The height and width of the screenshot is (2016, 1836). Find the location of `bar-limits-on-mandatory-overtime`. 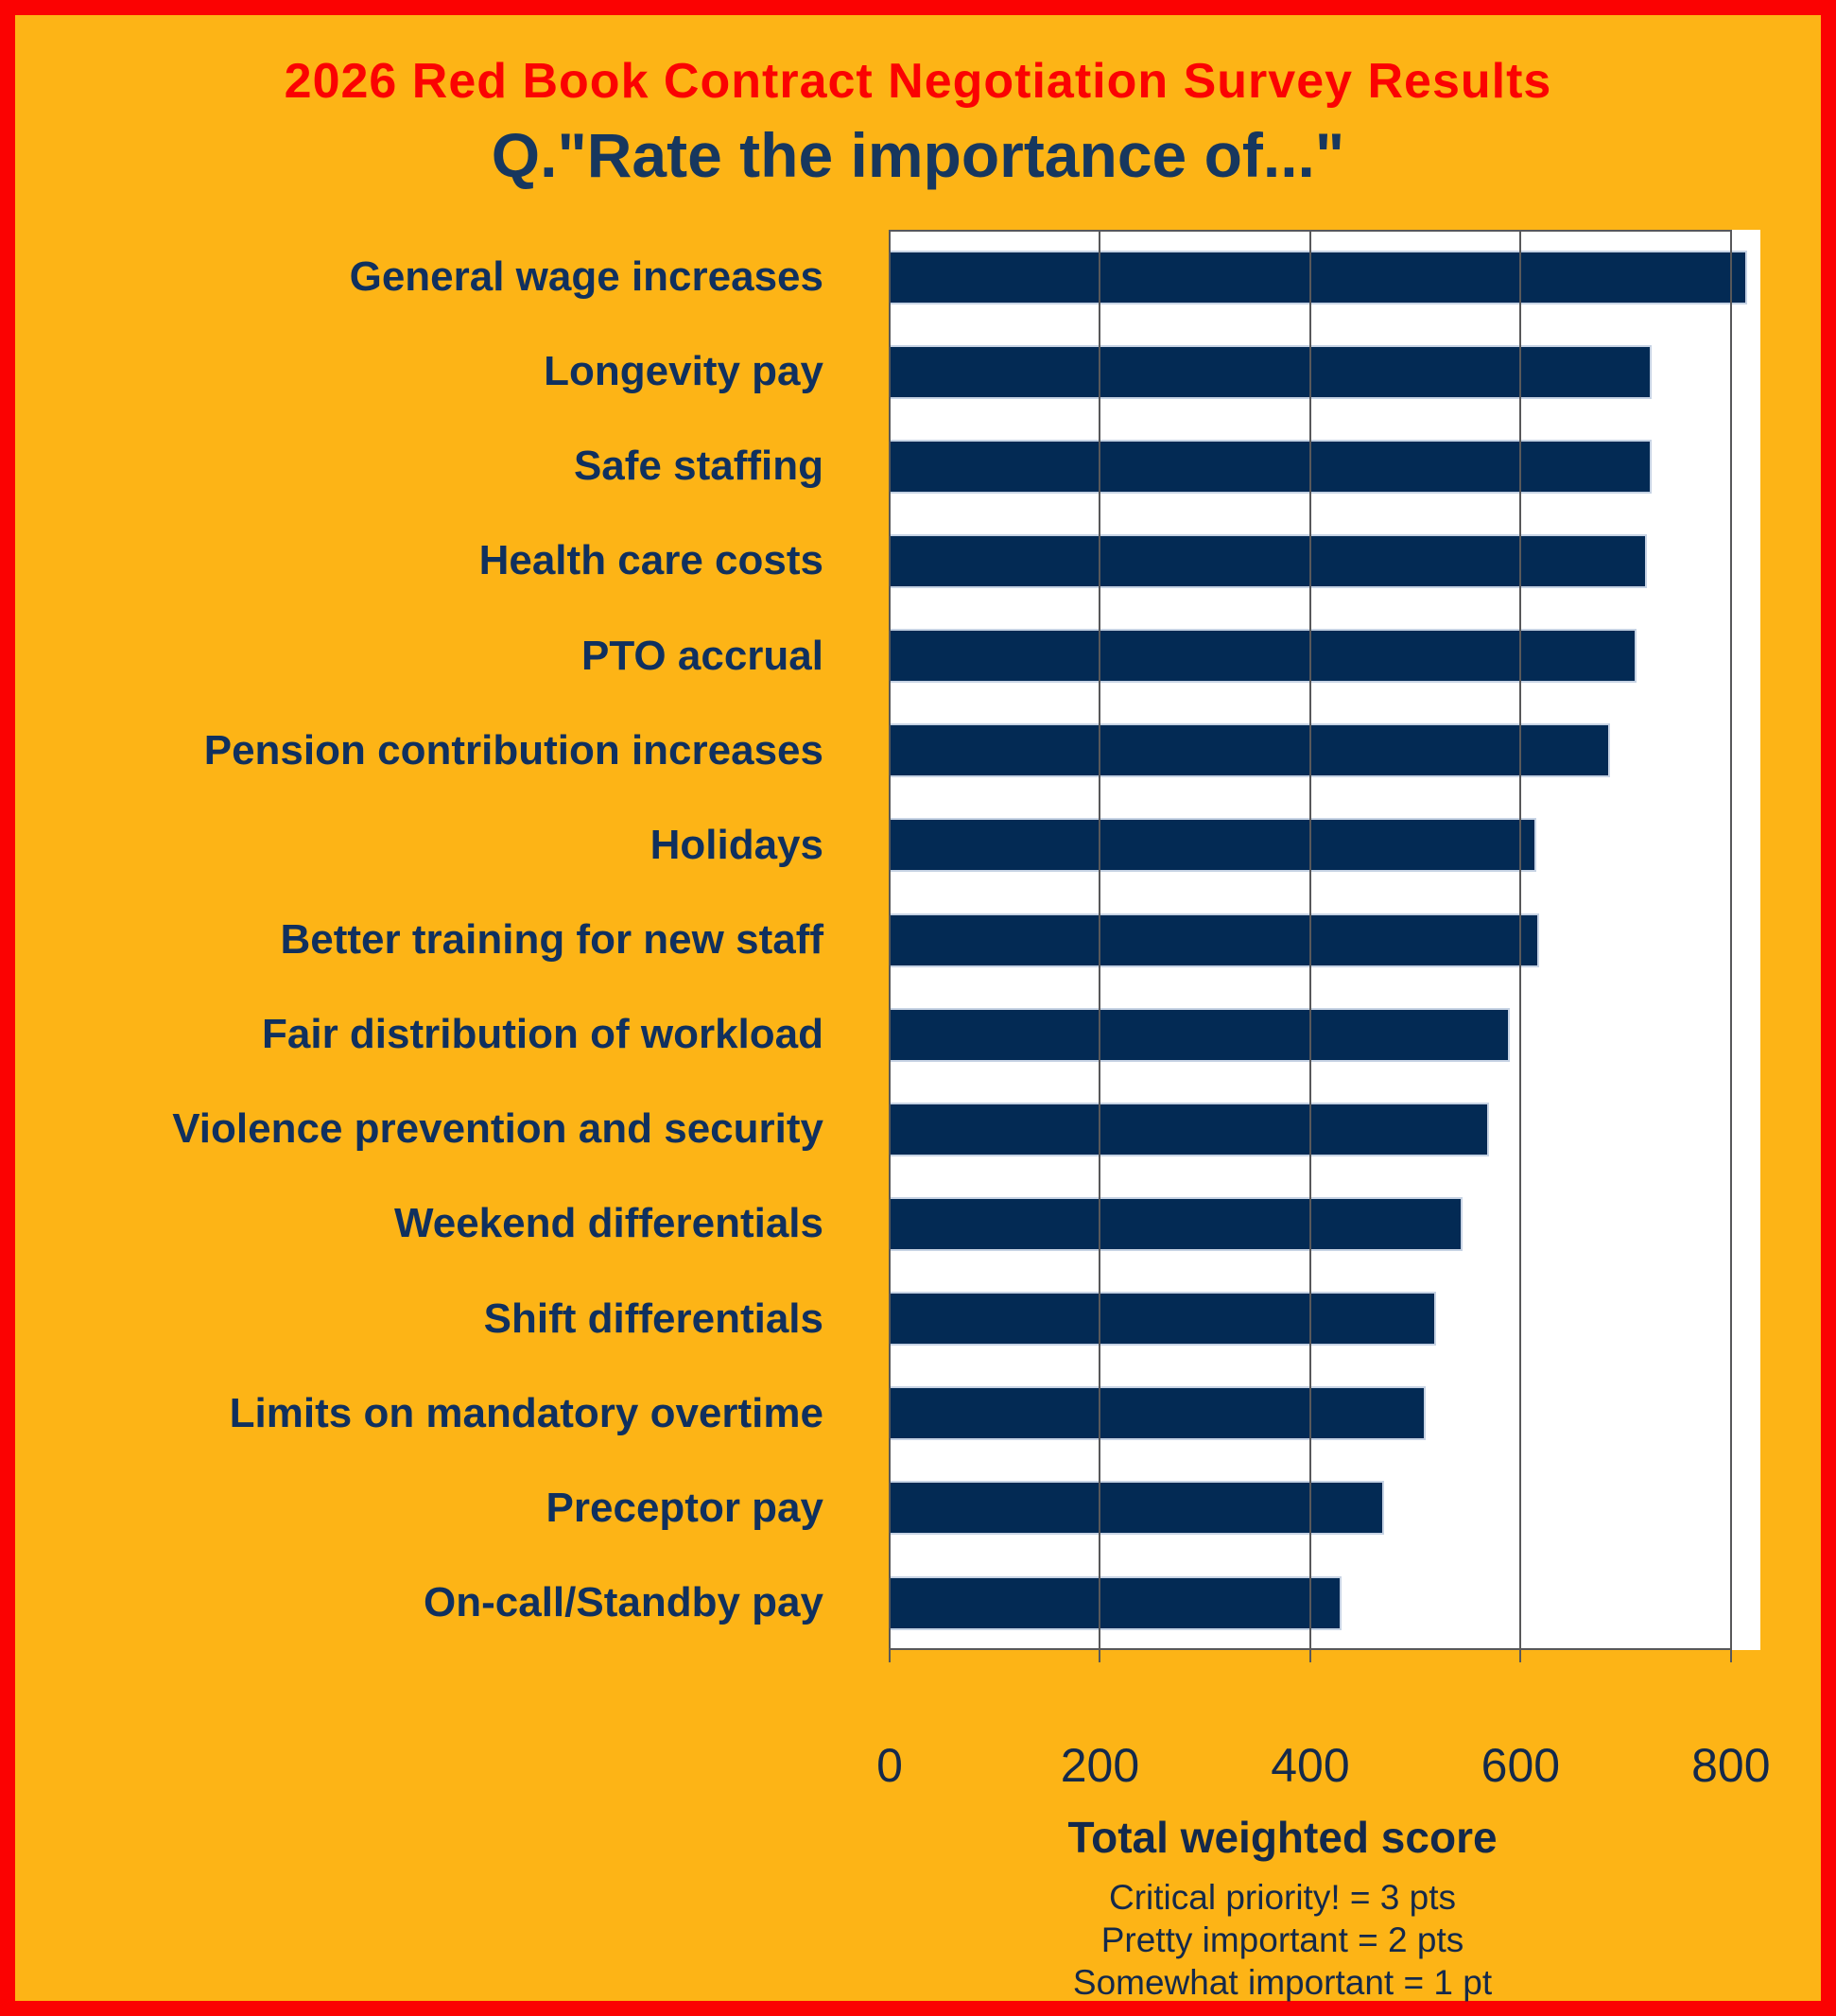

bar-limits-on-mandatory-overtime is located at coordinates (1158, 1413).